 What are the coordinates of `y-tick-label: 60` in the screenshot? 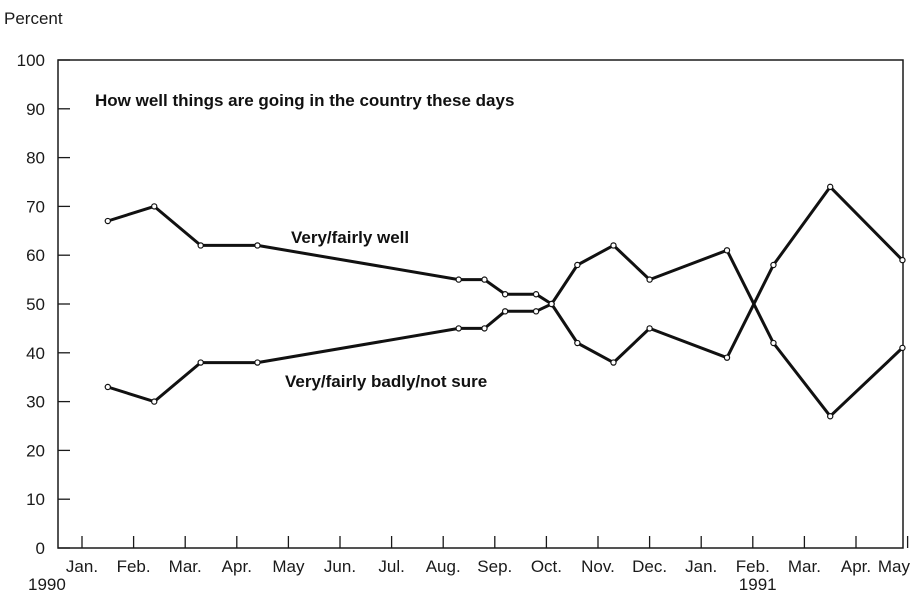 It's located at (35, 255).